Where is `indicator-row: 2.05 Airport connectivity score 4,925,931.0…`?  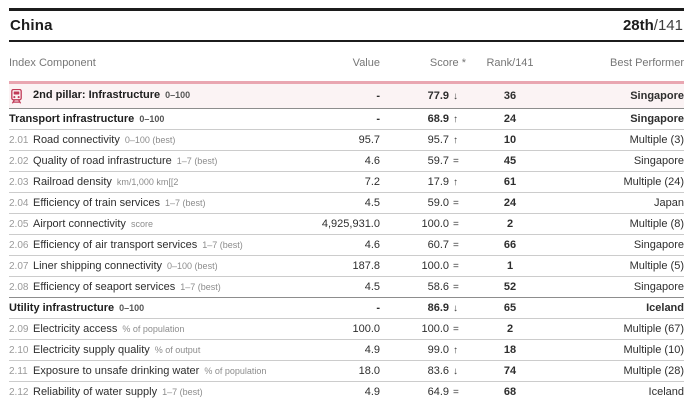 indicator-row: 2.05 Airport connectivity score 4,925,931.0… is located at coordinates (346, 223).